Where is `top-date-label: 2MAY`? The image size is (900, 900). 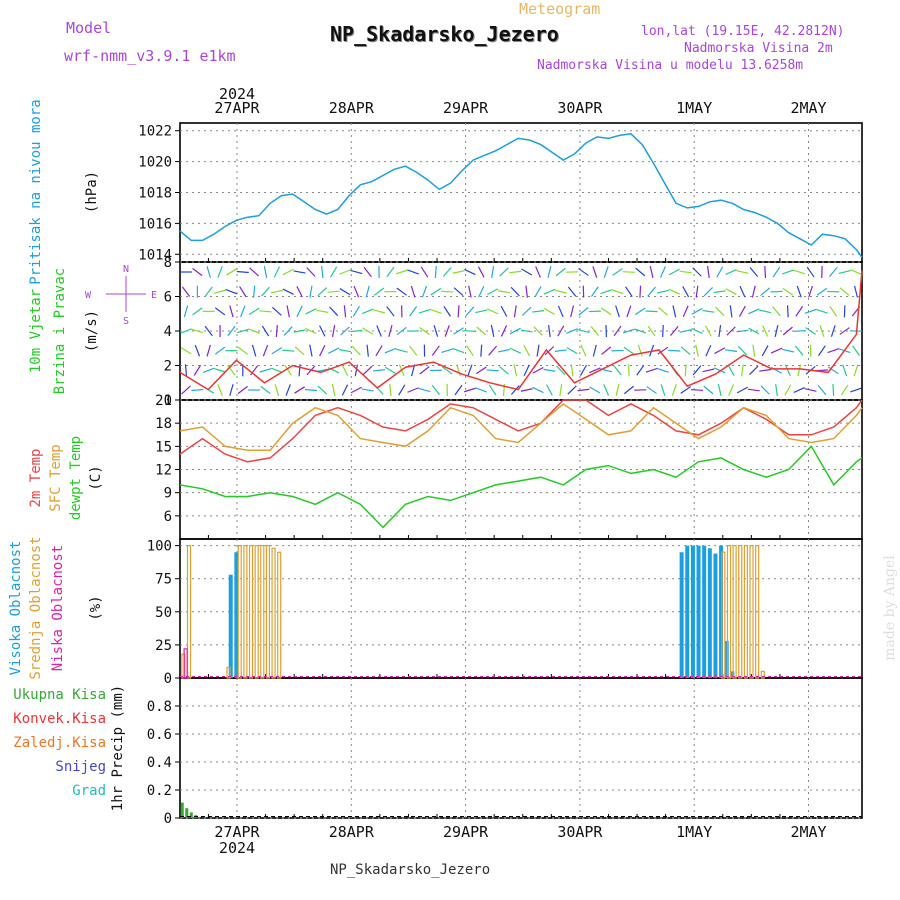 top-date-label: 2MAY is located at coordinates (808, 108).